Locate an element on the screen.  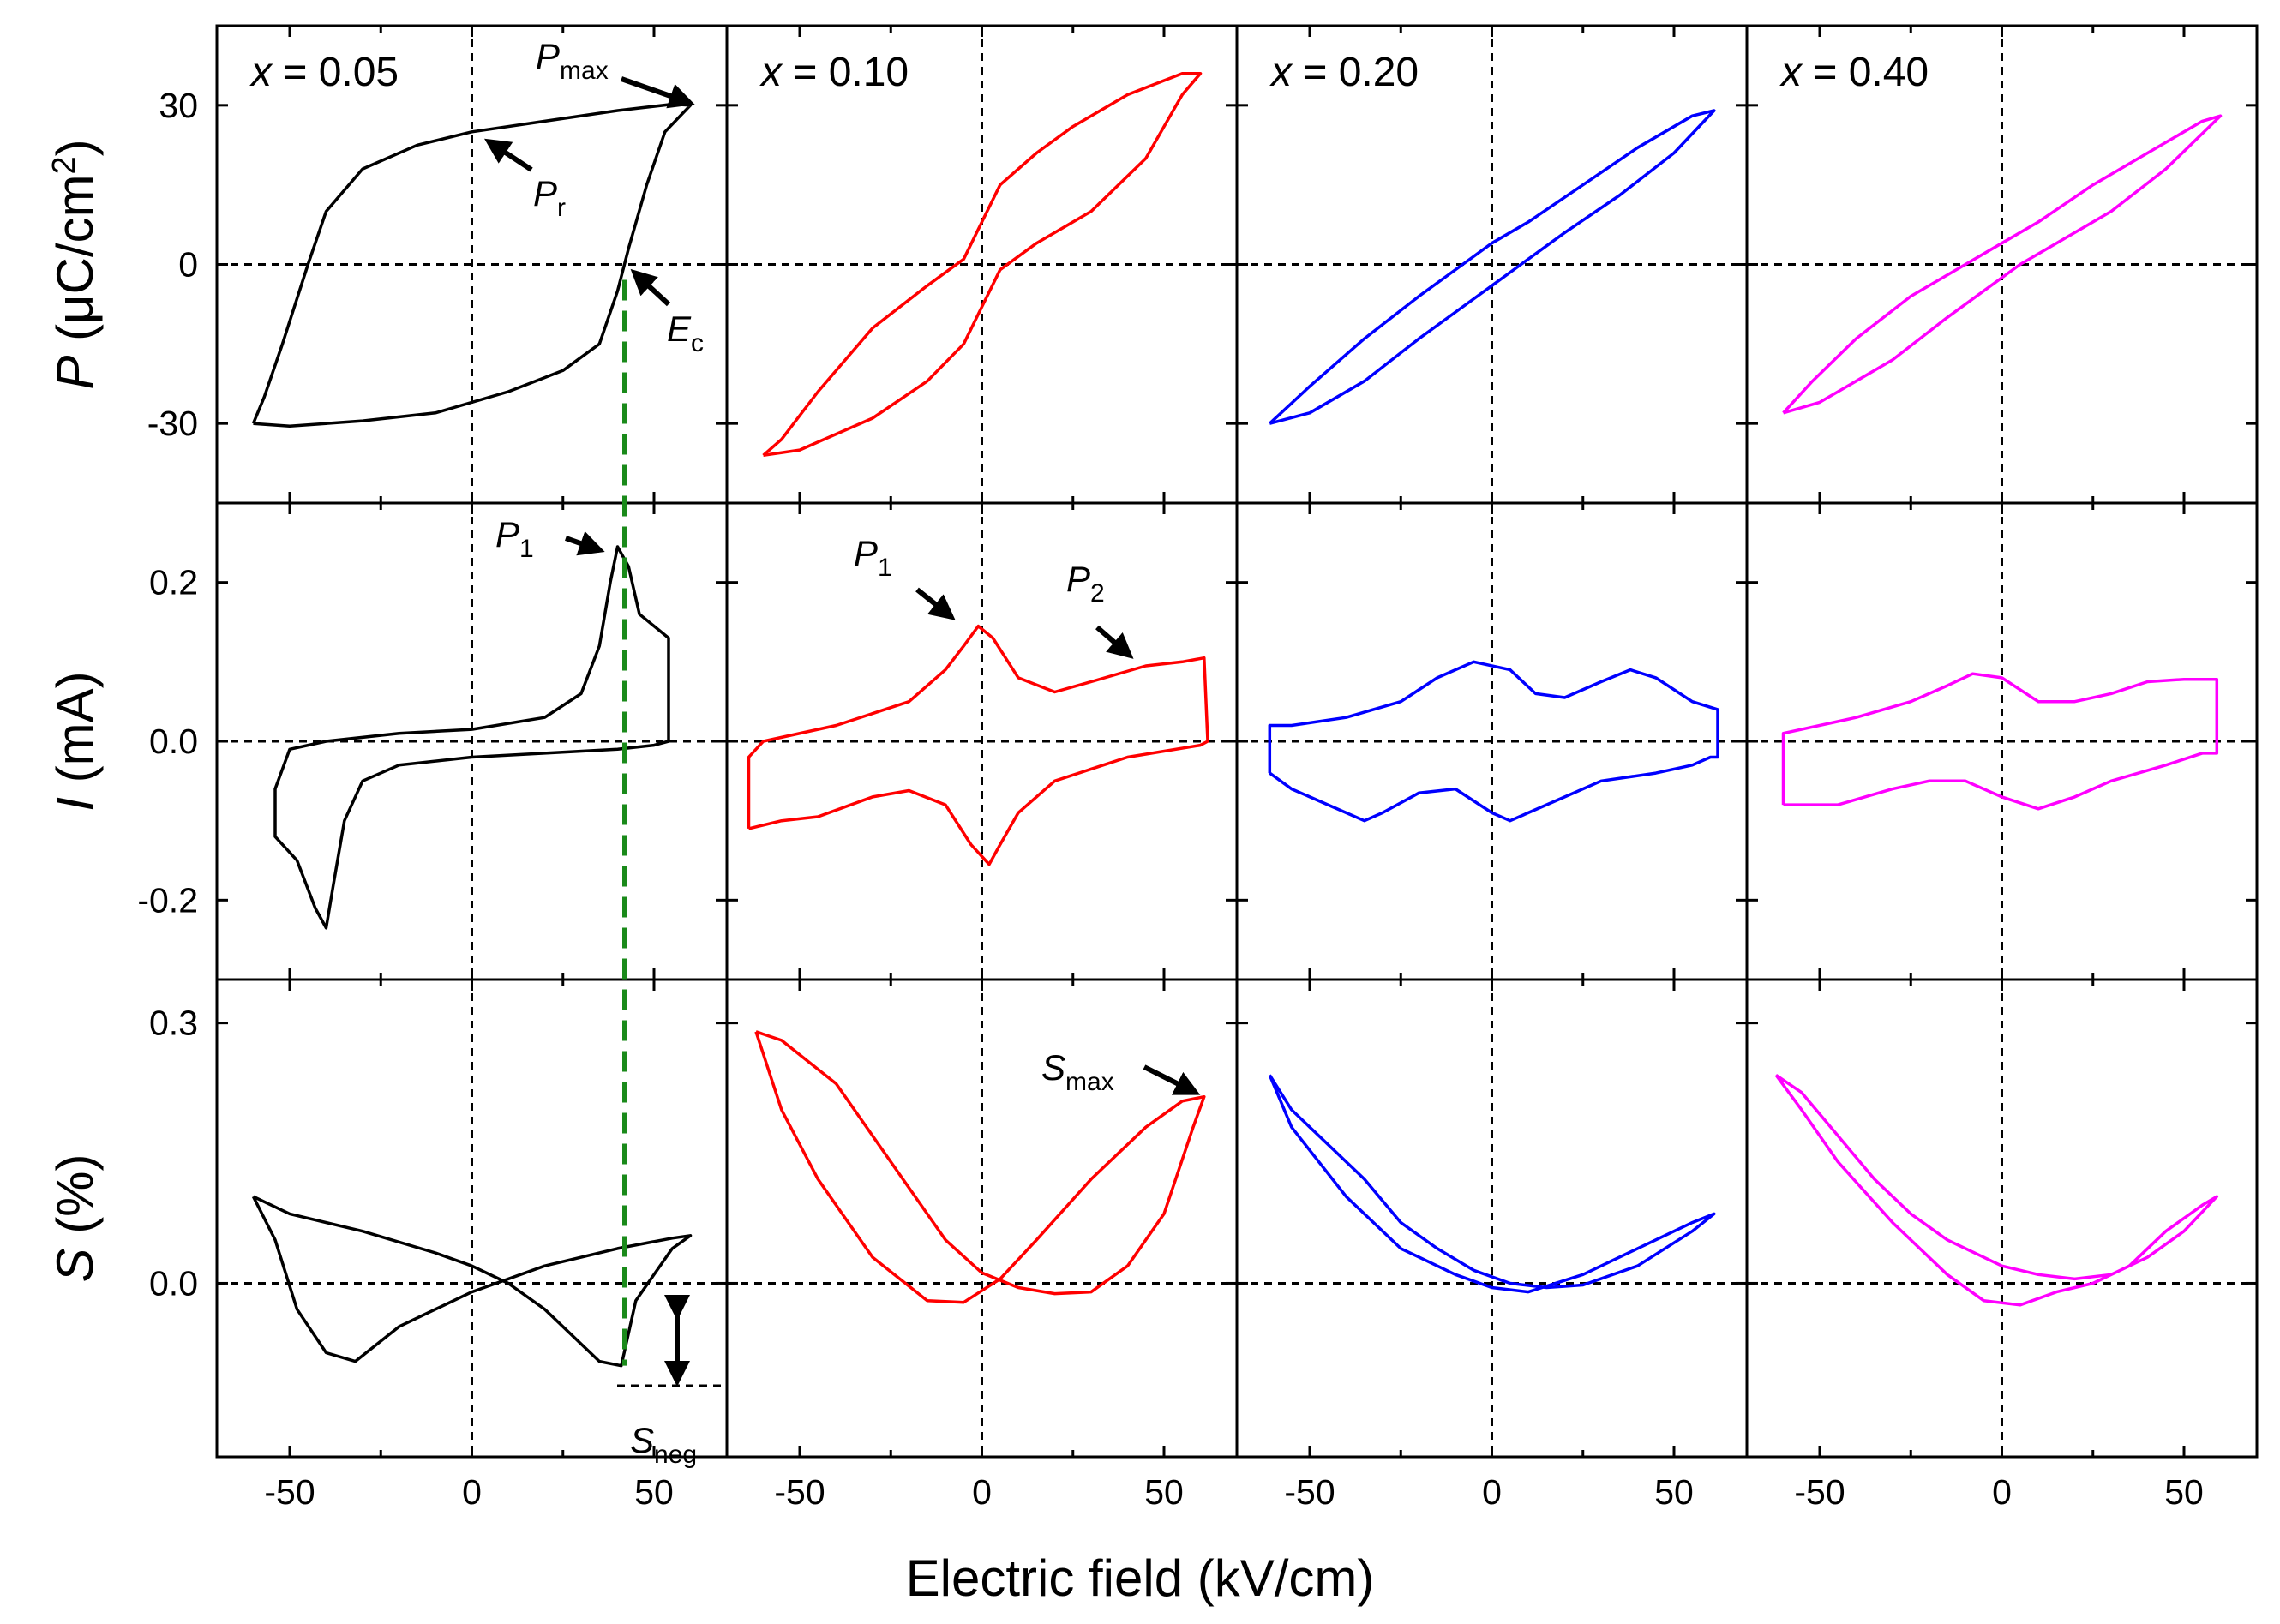
y-tick-label: 0 is located at coordinates (188, 265).